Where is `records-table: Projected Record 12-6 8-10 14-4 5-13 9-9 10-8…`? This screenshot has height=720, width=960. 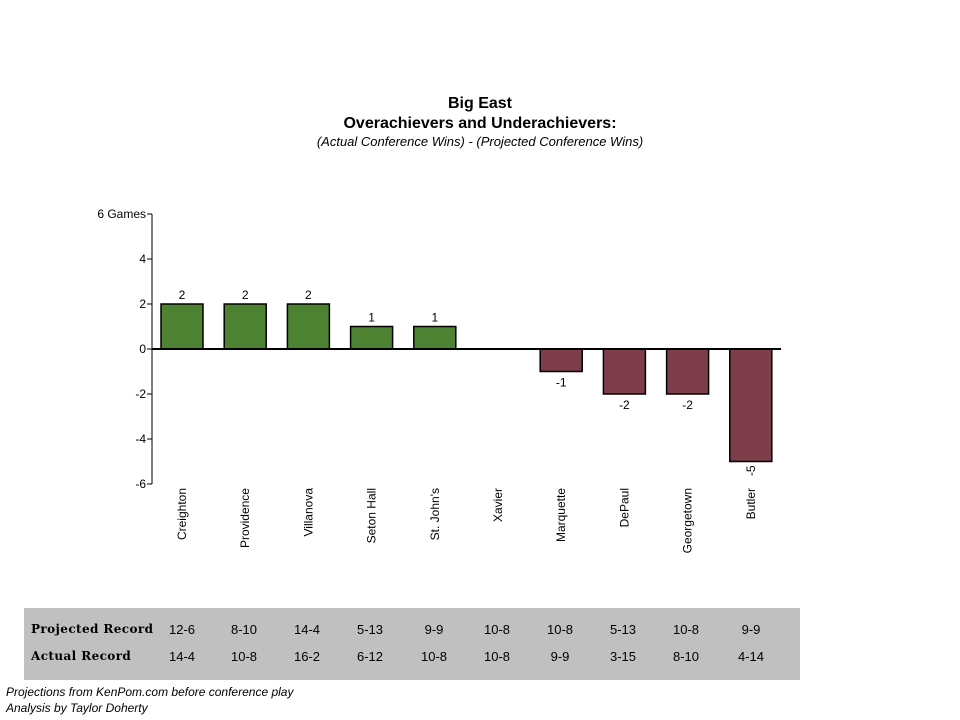
records-table: Projected Record 12-6 8-10 14-4 5-13 9-9 10-8… is located at coordinates (412, 644).